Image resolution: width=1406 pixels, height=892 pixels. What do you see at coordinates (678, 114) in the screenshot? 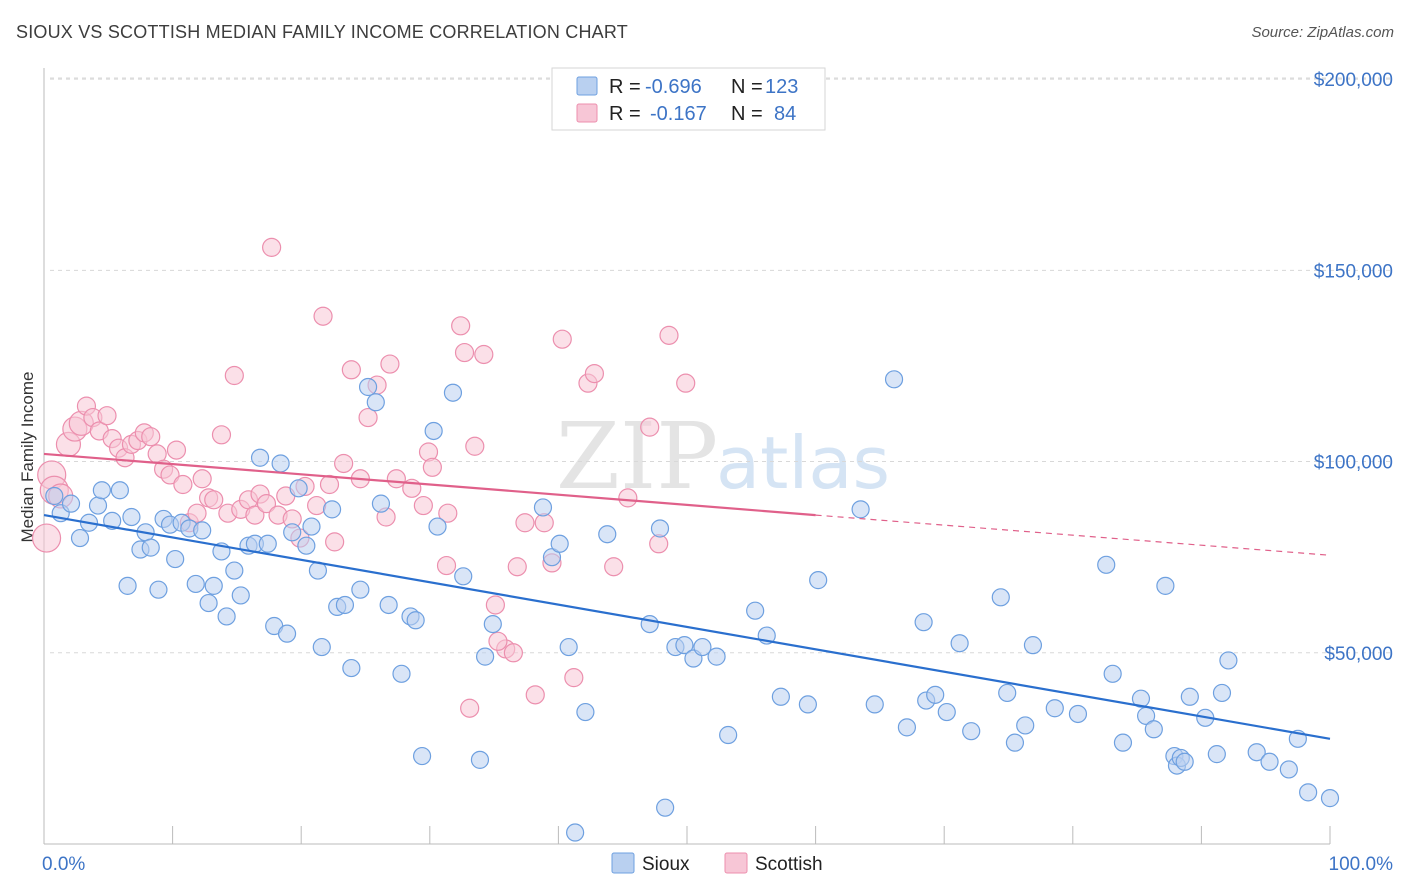
I see `legend-r-value-scottish: -0.167` at bounding box center [678, 114].